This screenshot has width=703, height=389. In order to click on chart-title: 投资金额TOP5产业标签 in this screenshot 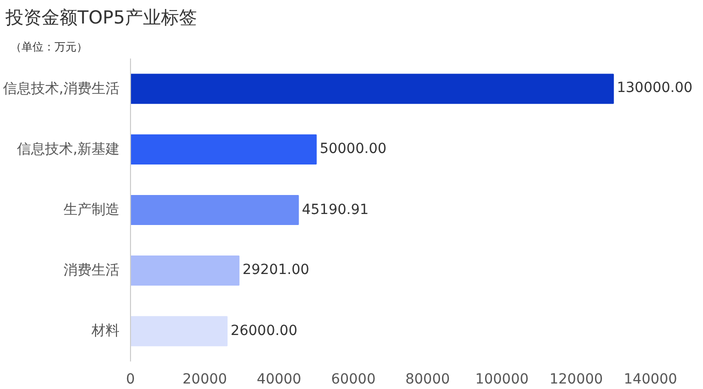, I will do `click(100, 18)`.